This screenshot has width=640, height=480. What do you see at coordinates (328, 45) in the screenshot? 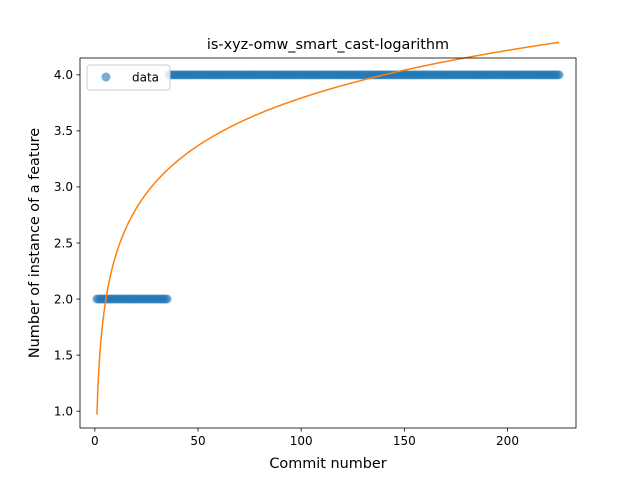
I see `chart-title: is-xyz-omw_smart_cast-logarithm` at bounding box center [328, 45].